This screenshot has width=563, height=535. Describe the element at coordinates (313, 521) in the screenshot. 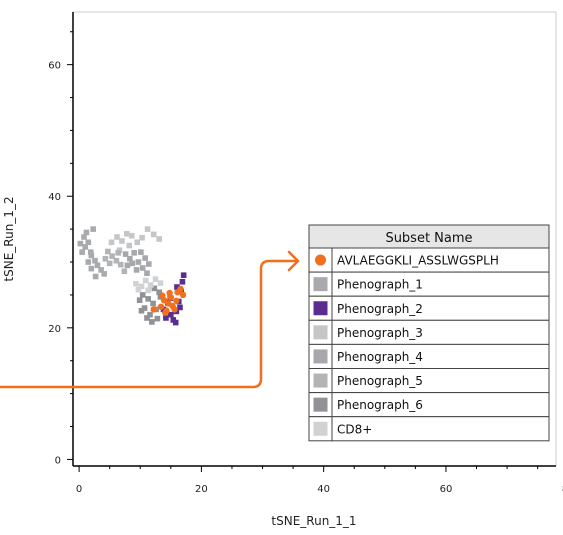

I see `x-axis-title: tSNE_Run_1_1` at that location.